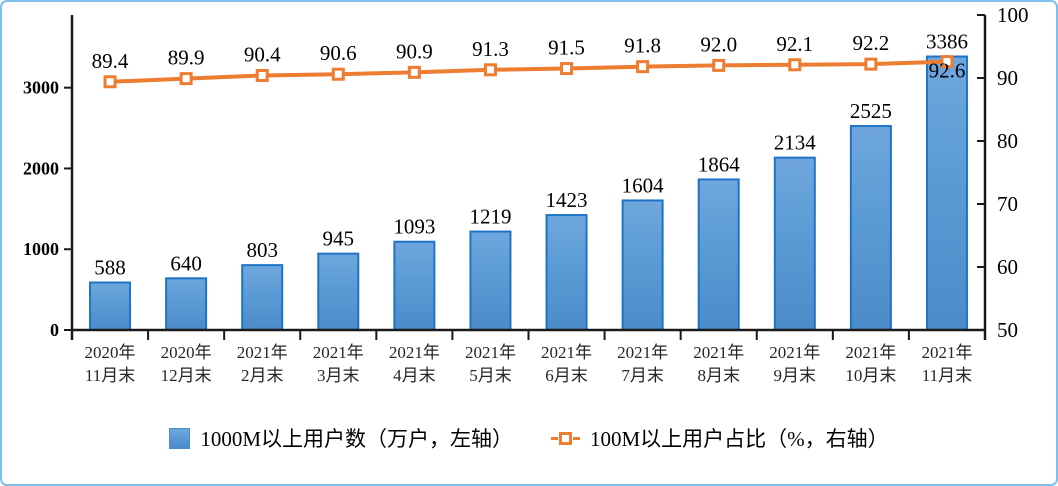 The width and height of the screenshot is (1058, 486). What do you see at coordinates (490, 217) in the screenshot?
I see `bar-value-label: 1219` at bounding box center [490, 217].